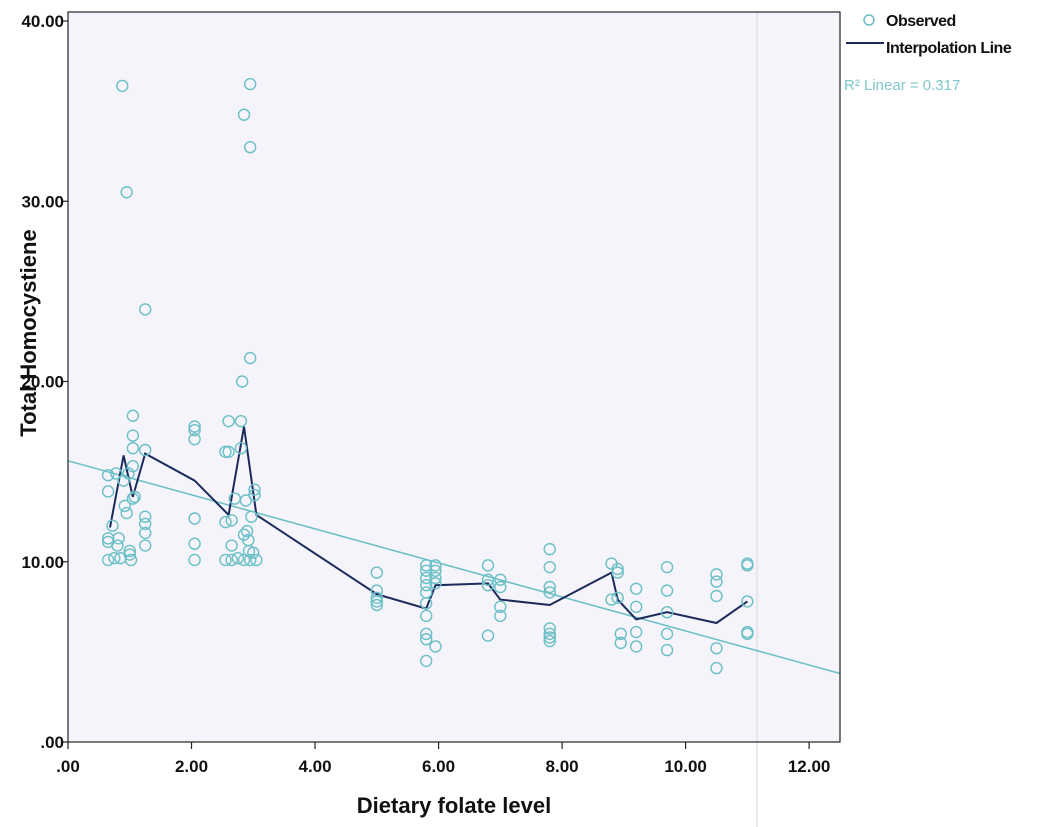 The image size is (1040, 827). I want to click on y-tick-label: 40.00, so click(42, 21).